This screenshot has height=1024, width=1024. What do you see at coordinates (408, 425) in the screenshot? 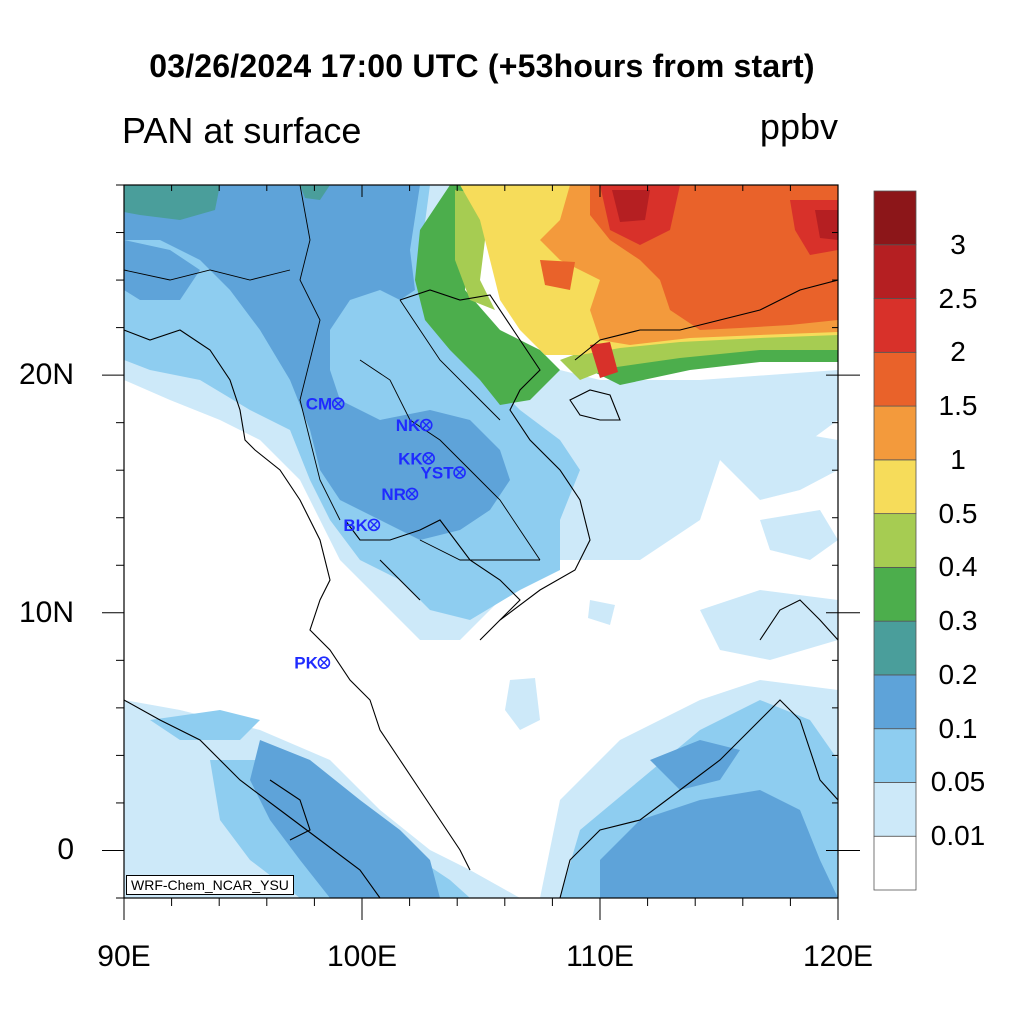
I see `station-label: NK` at bounding box center [408, 425].